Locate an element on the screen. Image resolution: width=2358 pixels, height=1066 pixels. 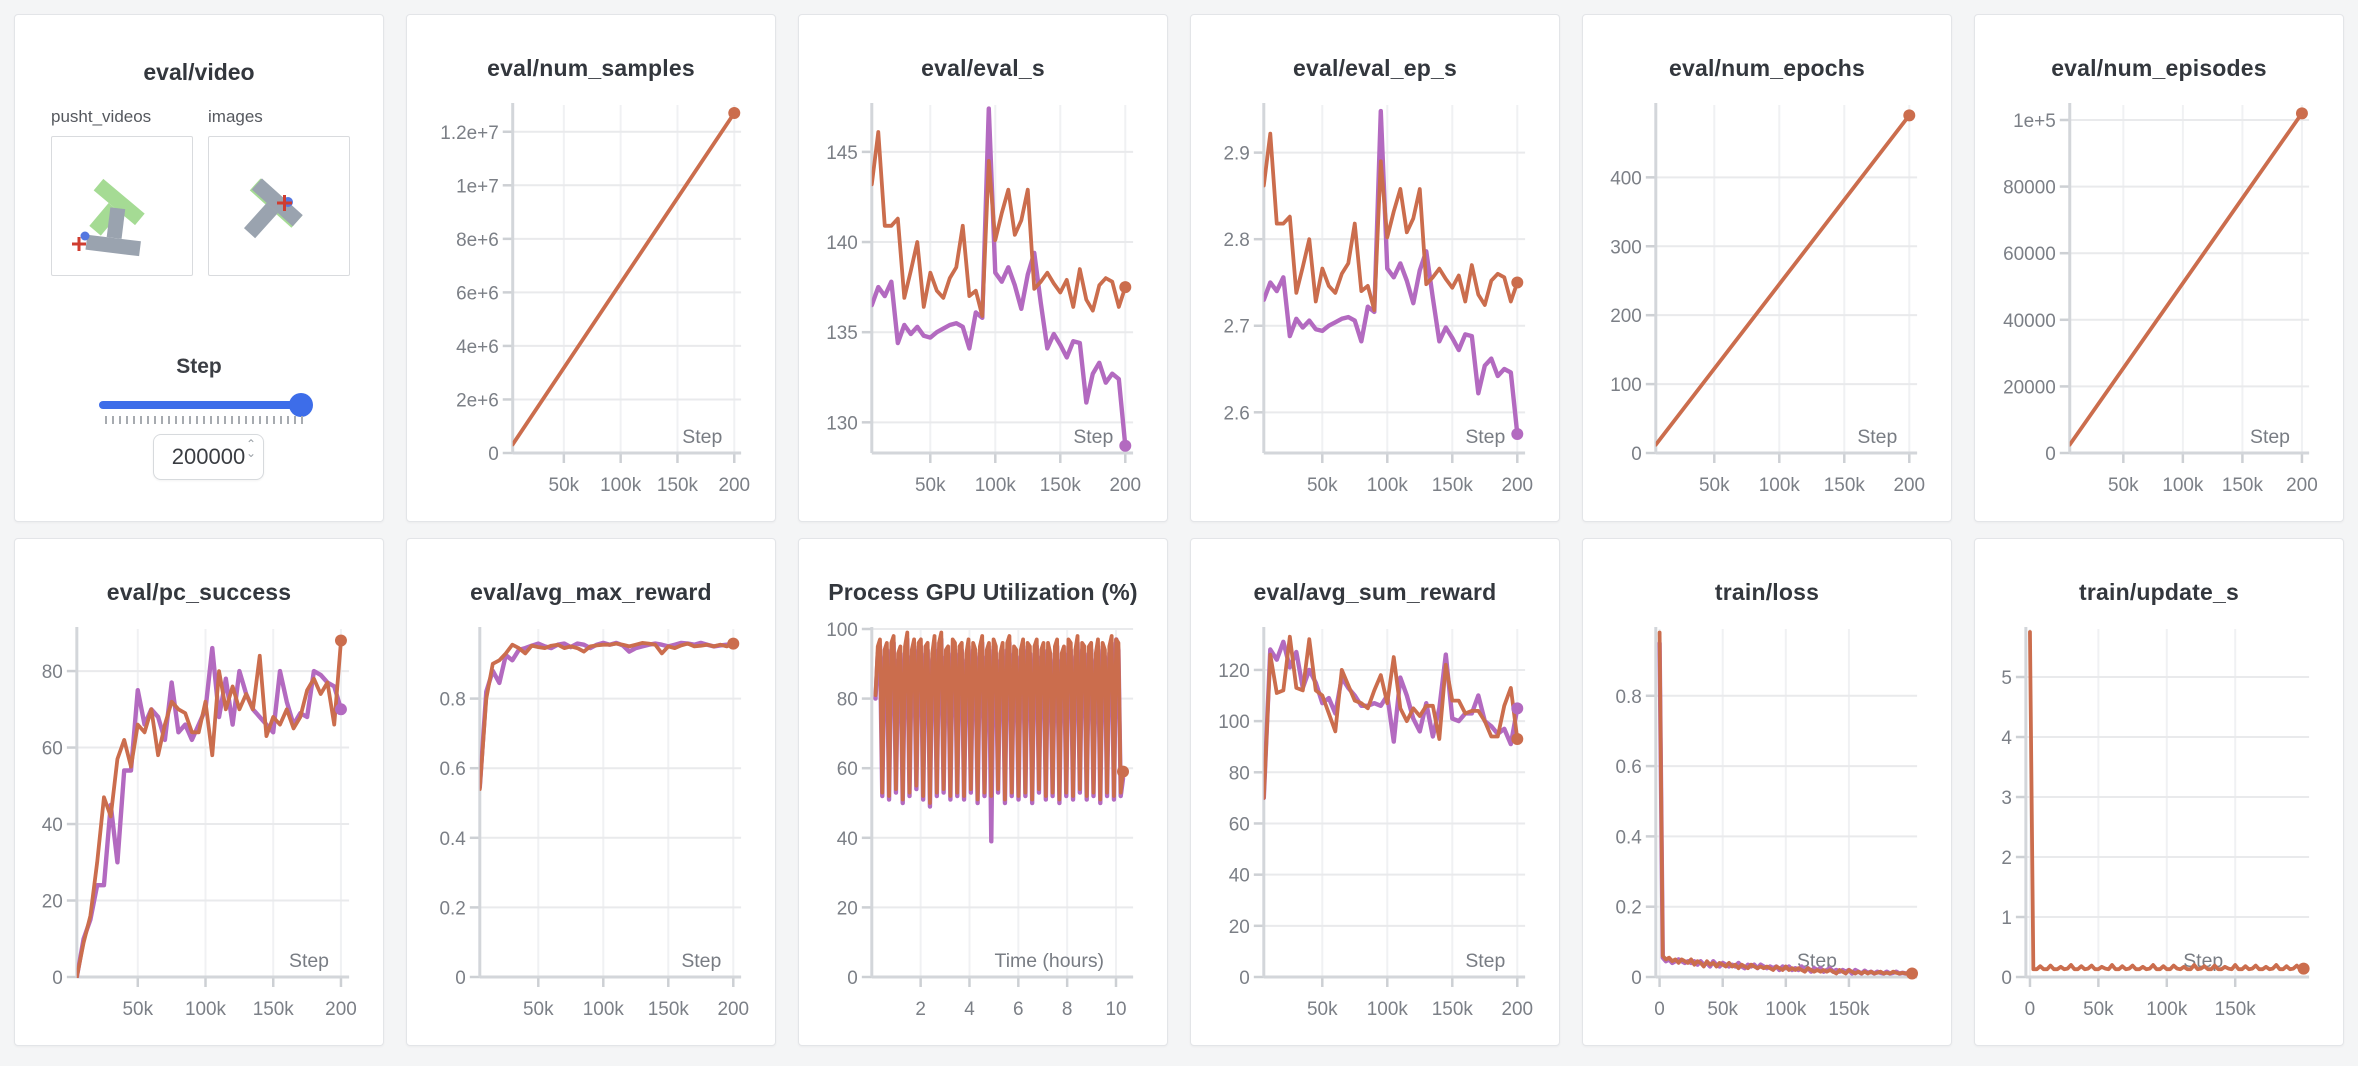
chart-eval-eval-s: 130 135 140 145 50k 100k 150k 200 Step is located at coordinates (983, 303).